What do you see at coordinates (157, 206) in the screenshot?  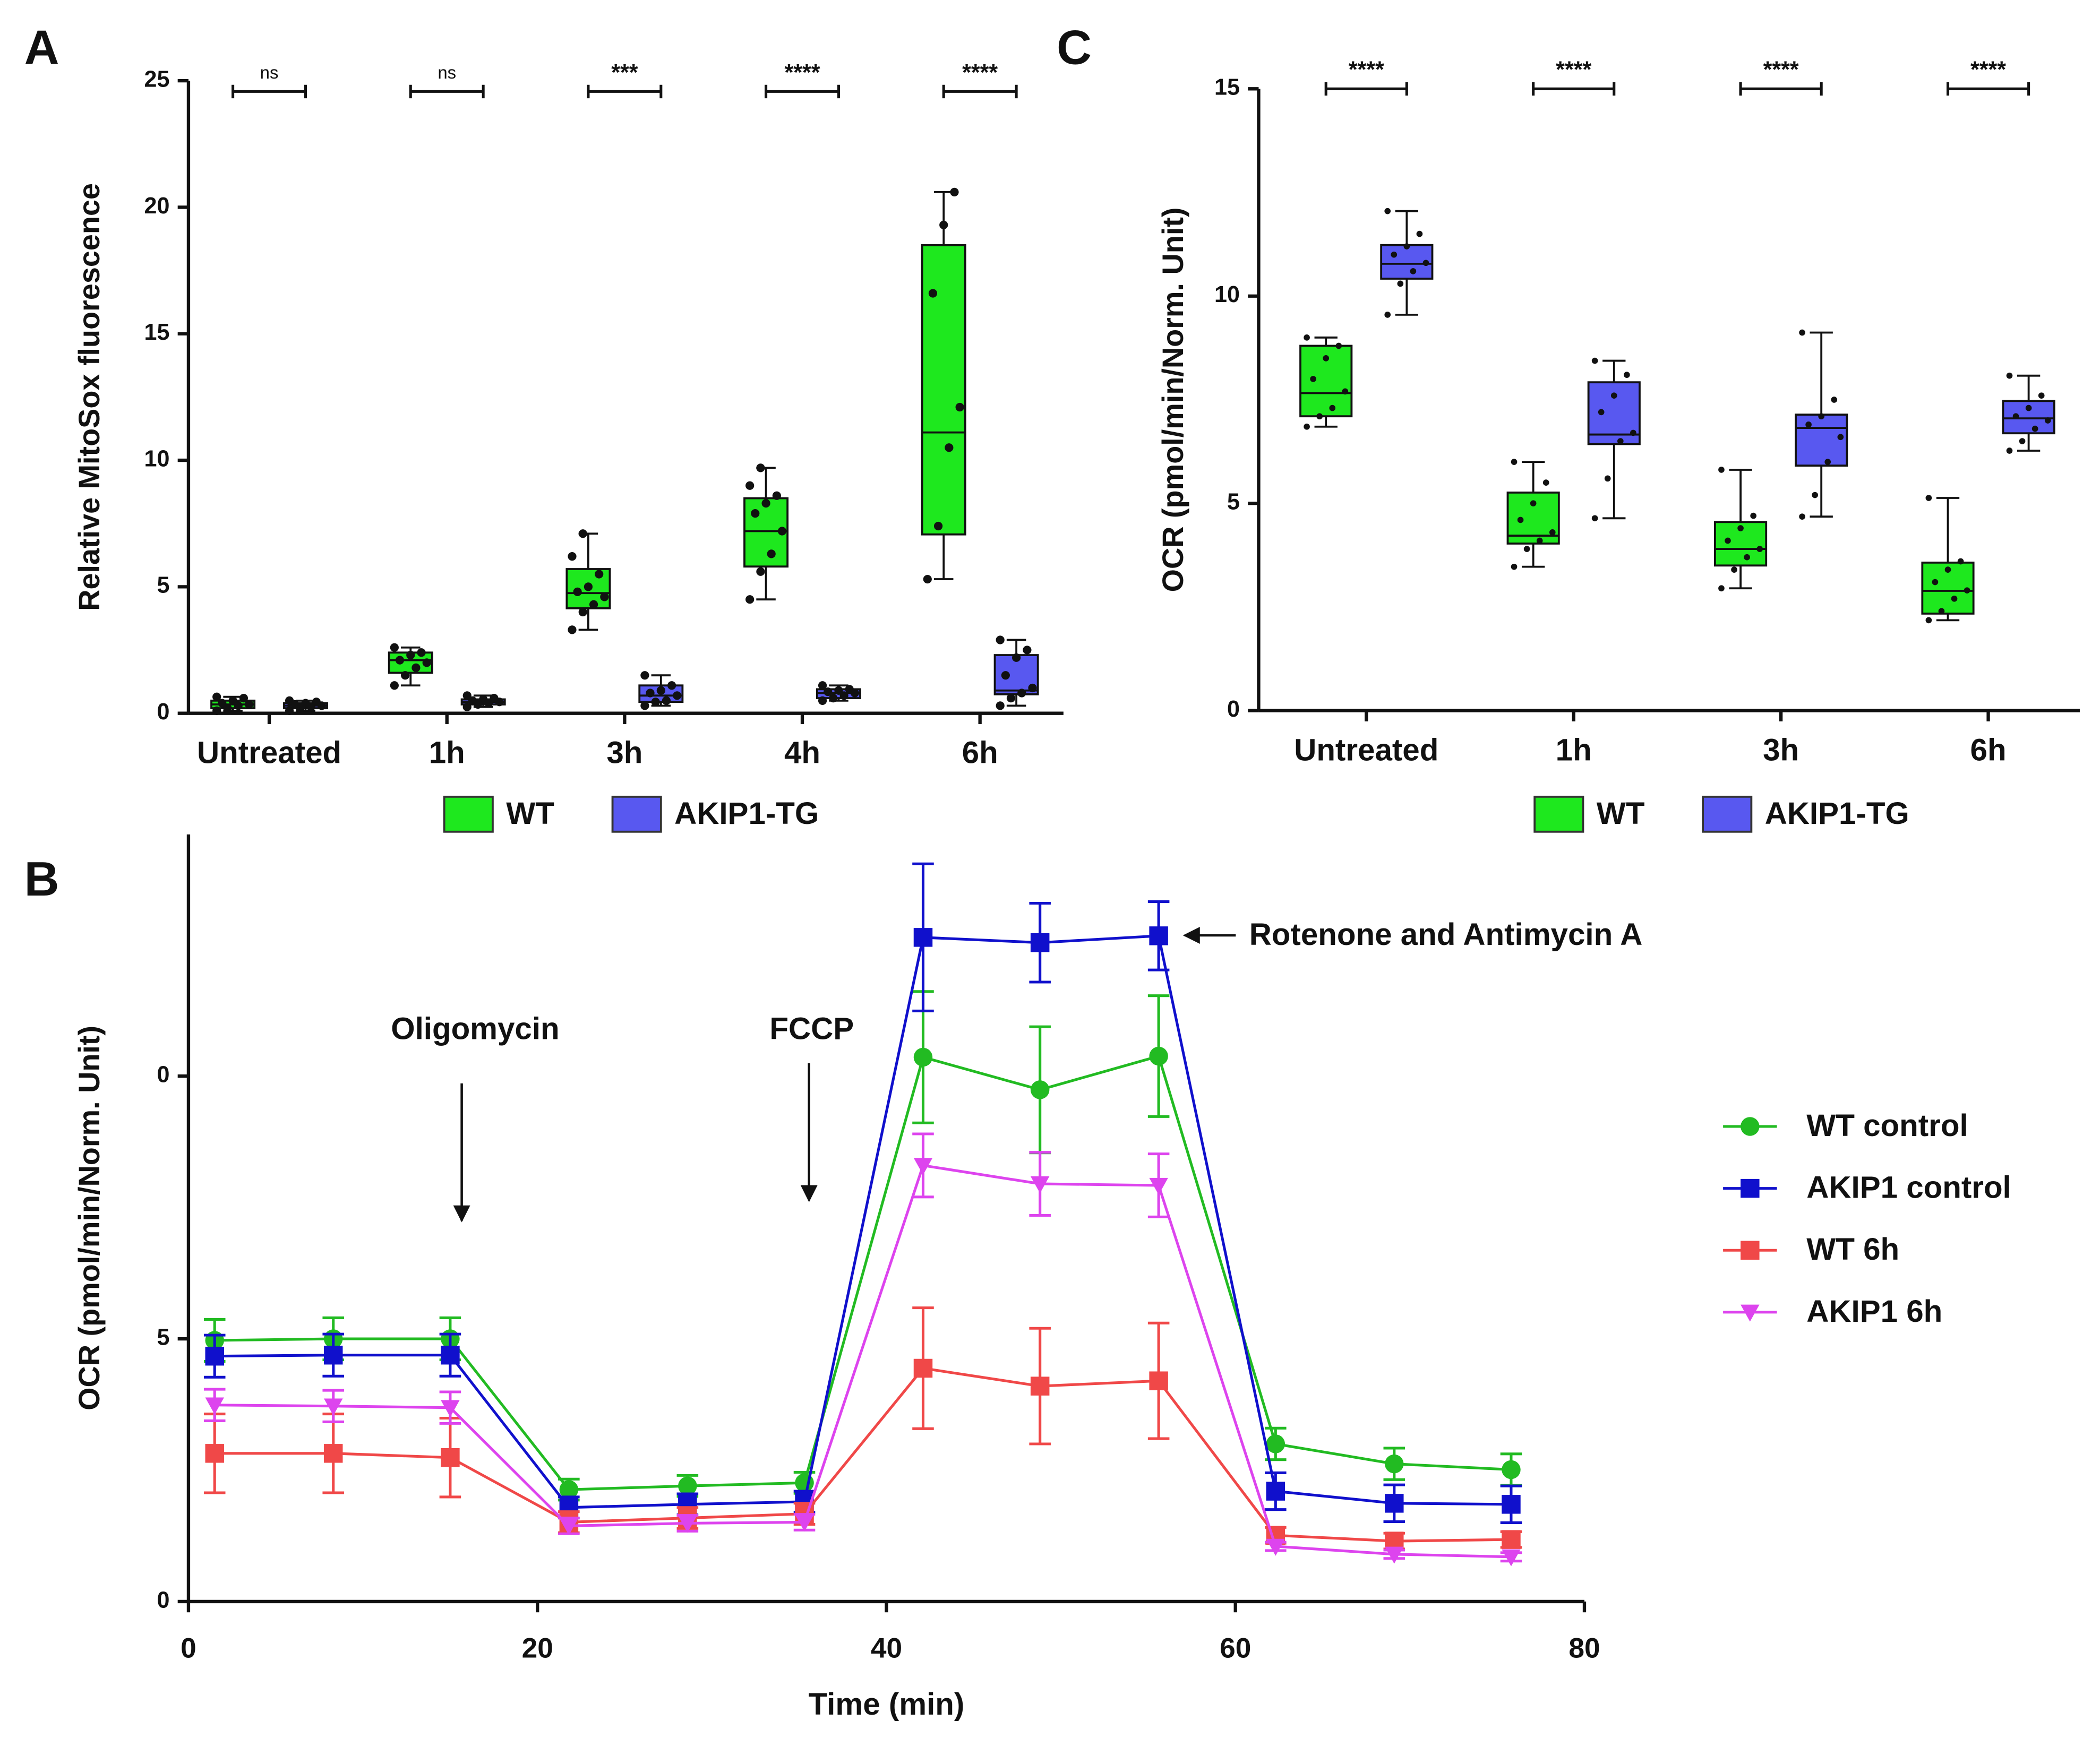 I see `y-tick-label: 20` at bounding box center [157, 206].